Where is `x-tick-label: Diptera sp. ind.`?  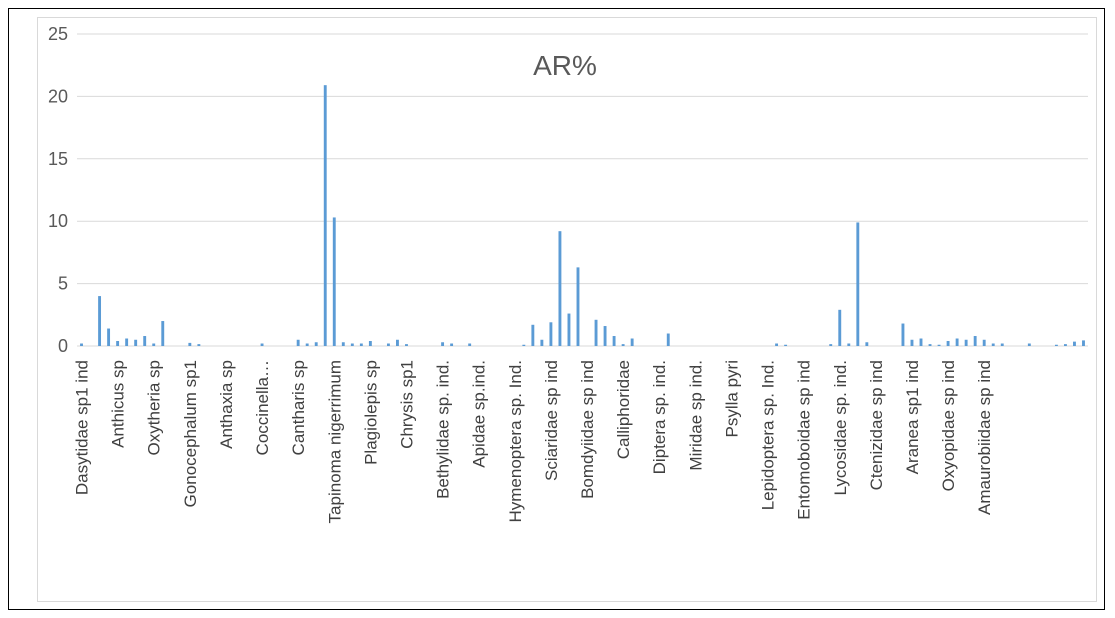
x-tick-label: Diptera sp. ind. is located at coordinates (659, 417).